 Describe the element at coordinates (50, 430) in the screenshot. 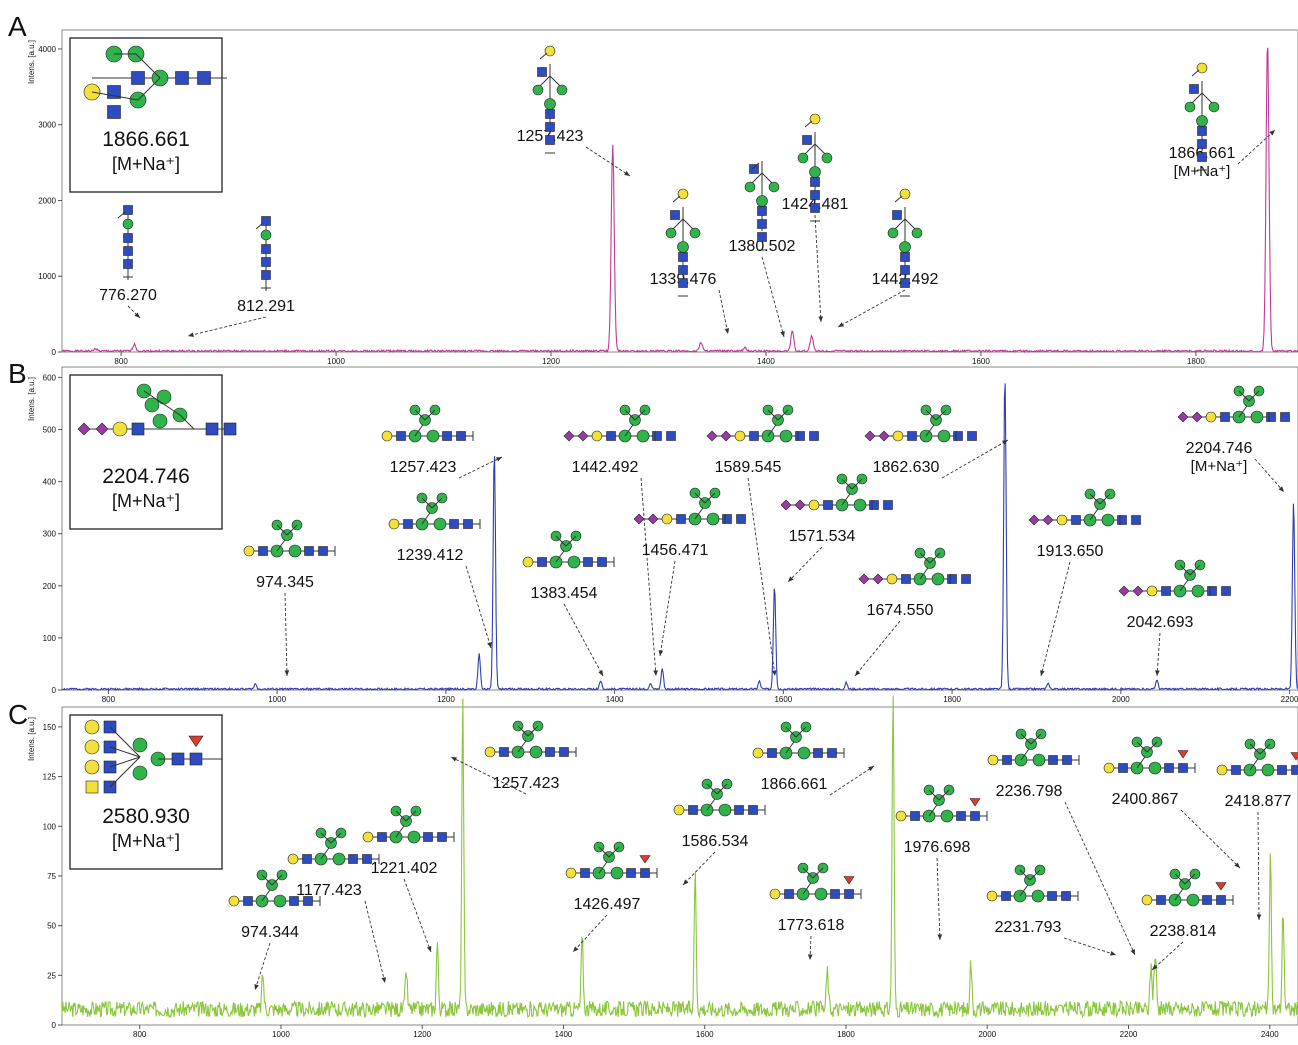

I see `y-tick-label: 500` at that location.